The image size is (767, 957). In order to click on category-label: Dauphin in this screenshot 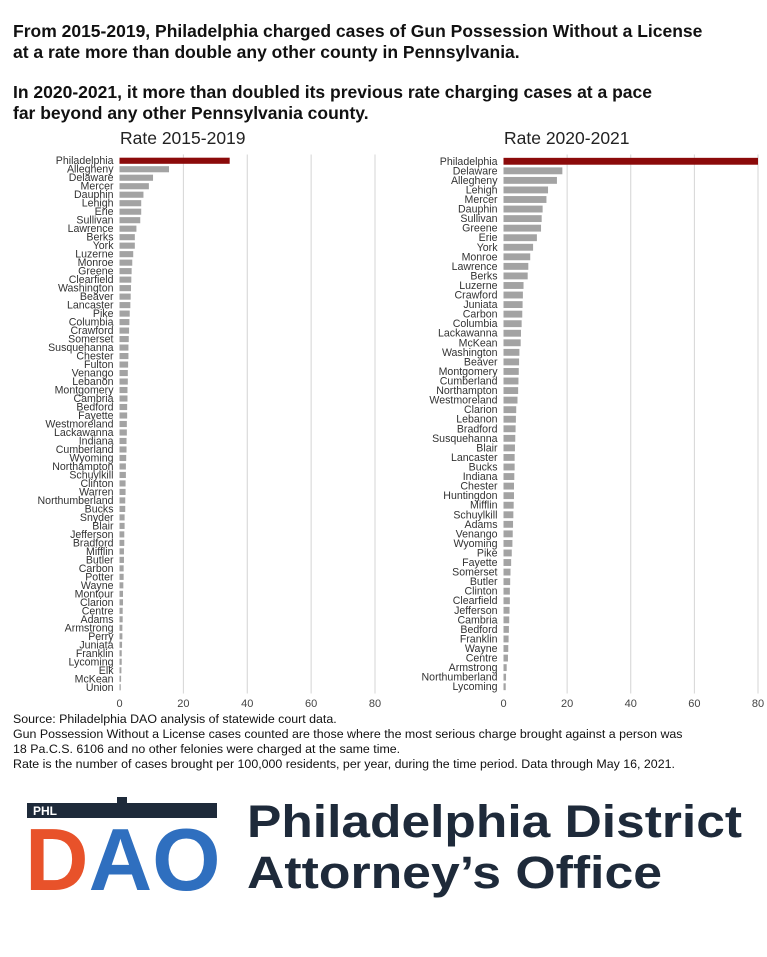, I will do `click(94, 195)`.